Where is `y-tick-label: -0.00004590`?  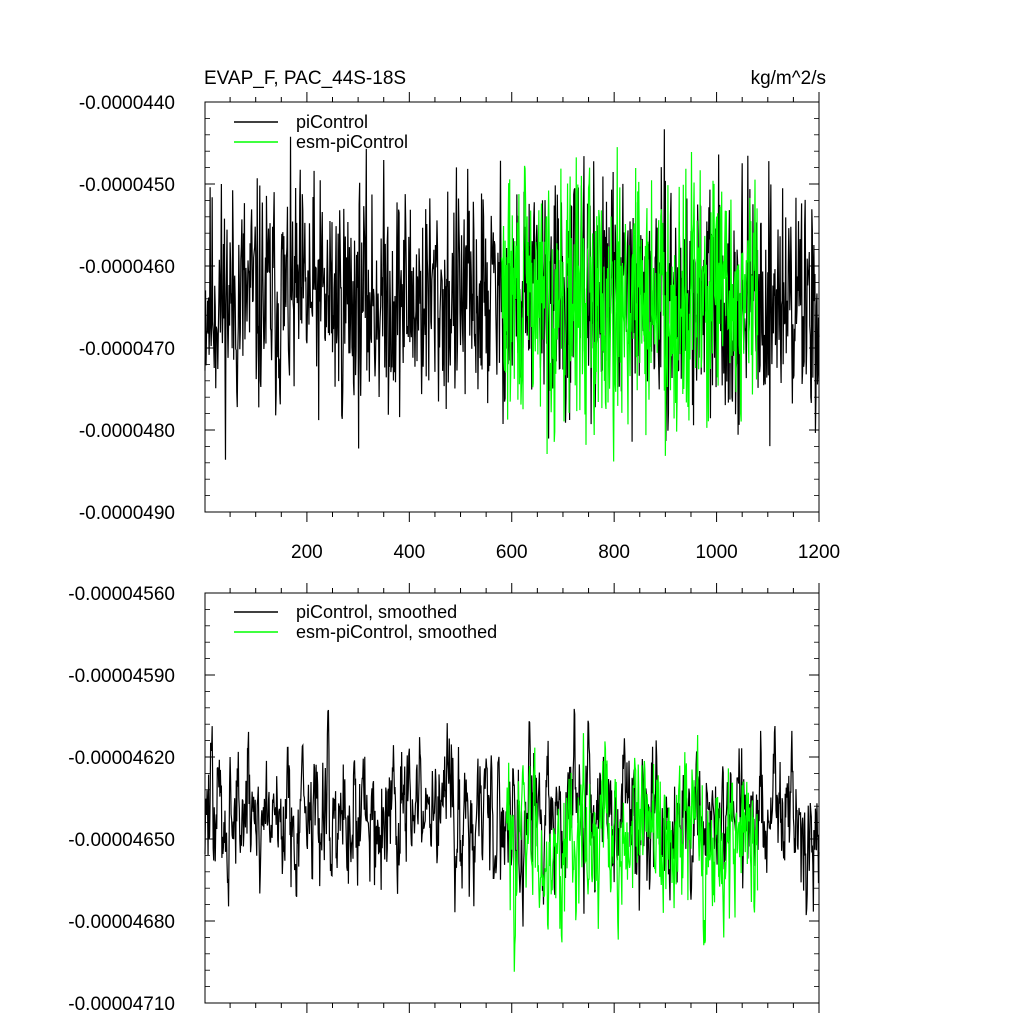 y-tick-label: -0.00004590 is located at coordinates (121, 676).